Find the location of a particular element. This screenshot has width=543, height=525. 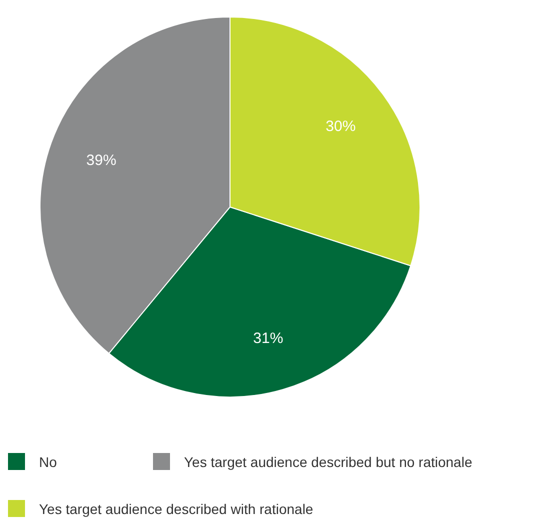

legend-label: Yes target audience described but no rationale is located at coordinates (328, 462).